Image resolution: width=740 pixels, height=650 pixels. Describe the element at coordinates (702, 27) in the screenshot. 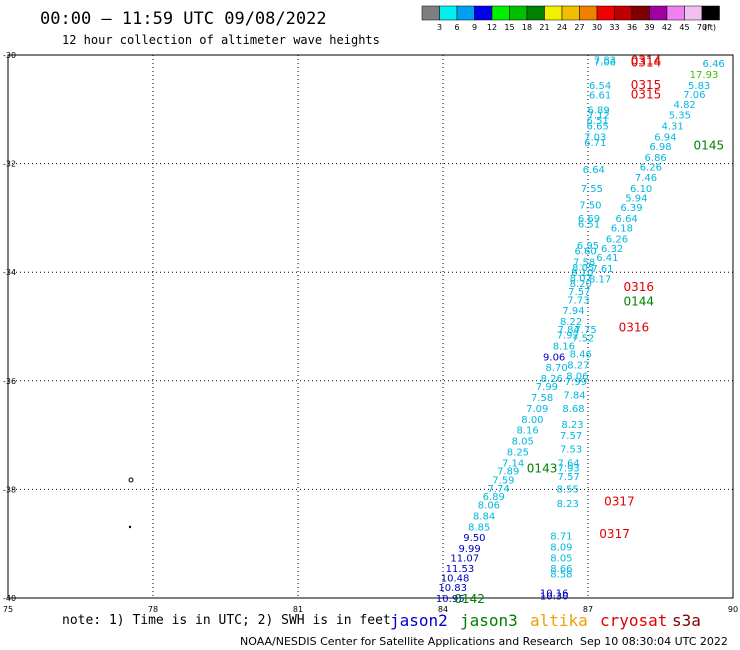

I see `colorbar-label: 70` at that location.